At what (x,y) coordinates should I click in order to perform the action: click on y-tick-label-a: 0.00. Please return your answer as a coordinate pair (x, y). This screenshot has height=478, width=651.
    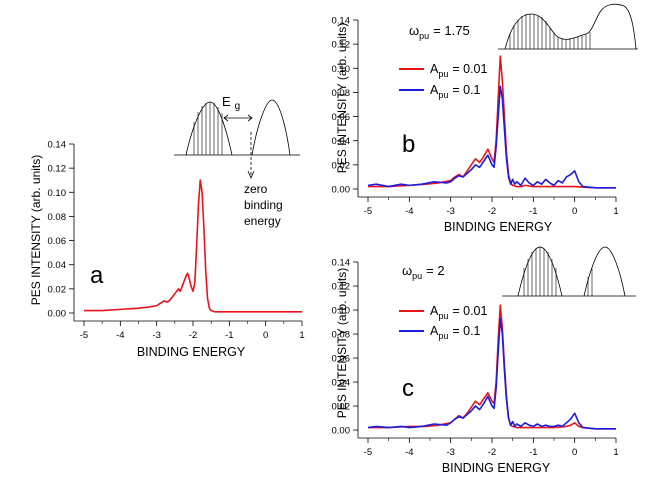
    Looking at the image, I should click on (57, 314).